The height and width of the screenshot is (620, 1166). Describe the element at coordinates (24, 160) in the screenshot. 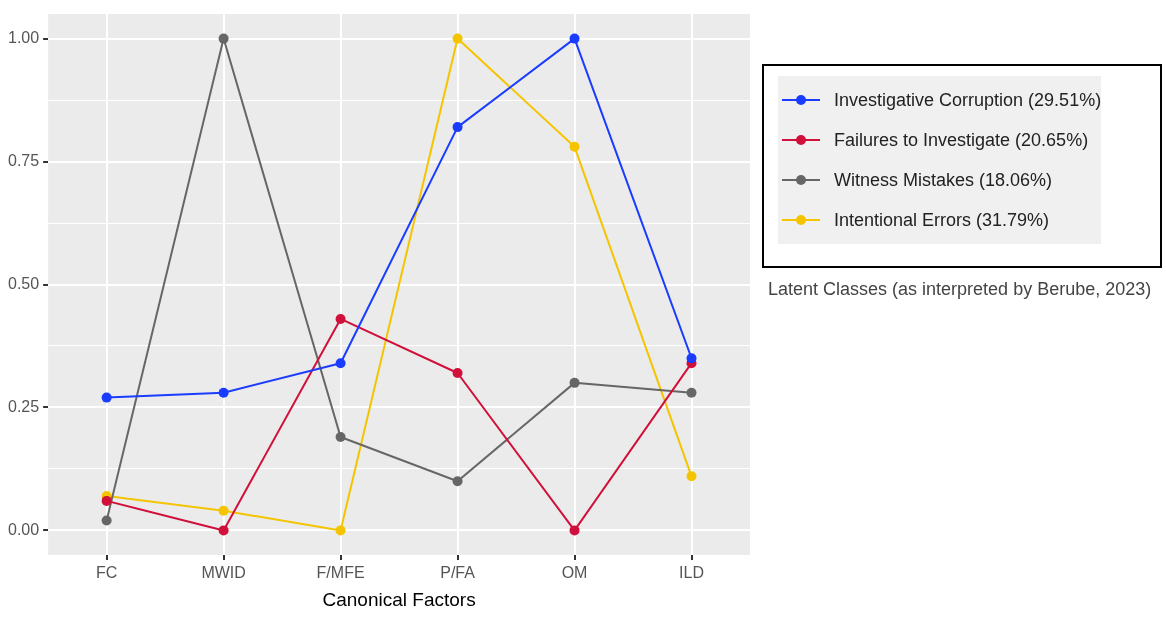

I see `y-tick-label: 0.75` at that location.